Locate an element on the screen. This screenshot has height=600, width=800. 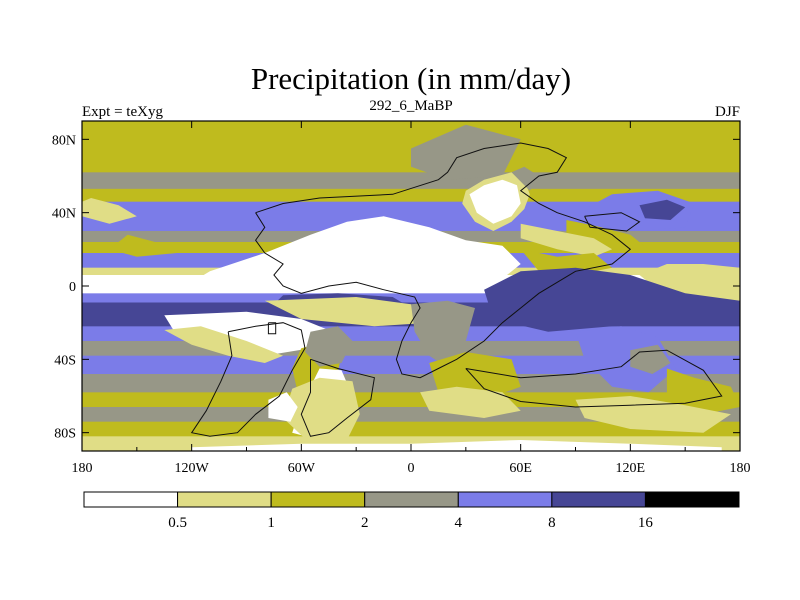
colorbar-label-1: 1 is located at coordinates (271, 523).